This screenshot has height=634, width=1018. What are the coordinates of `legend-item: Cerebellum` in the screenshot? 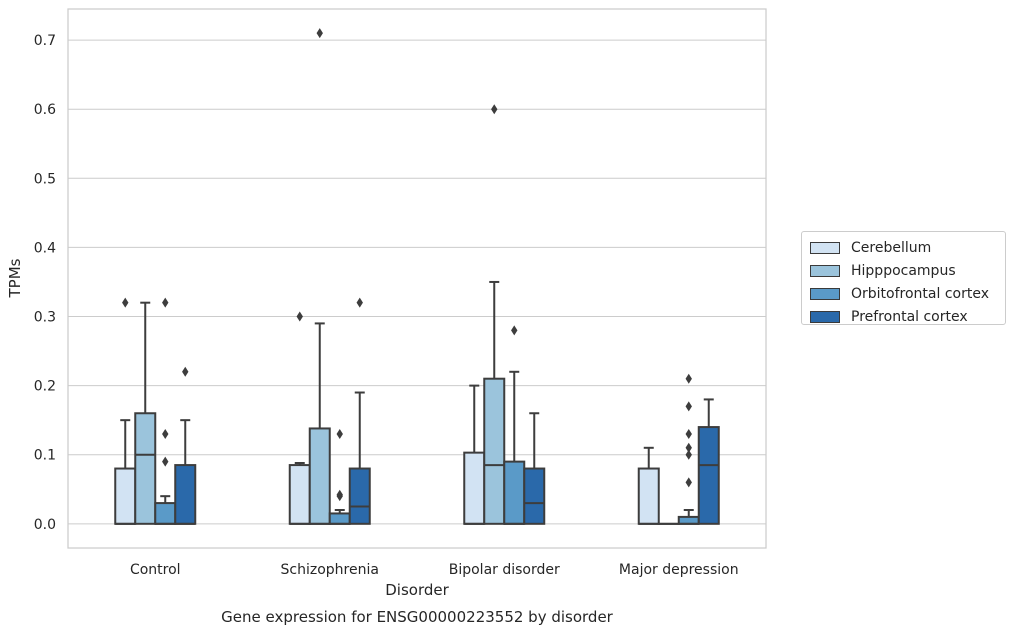 It's located at (907, 247).